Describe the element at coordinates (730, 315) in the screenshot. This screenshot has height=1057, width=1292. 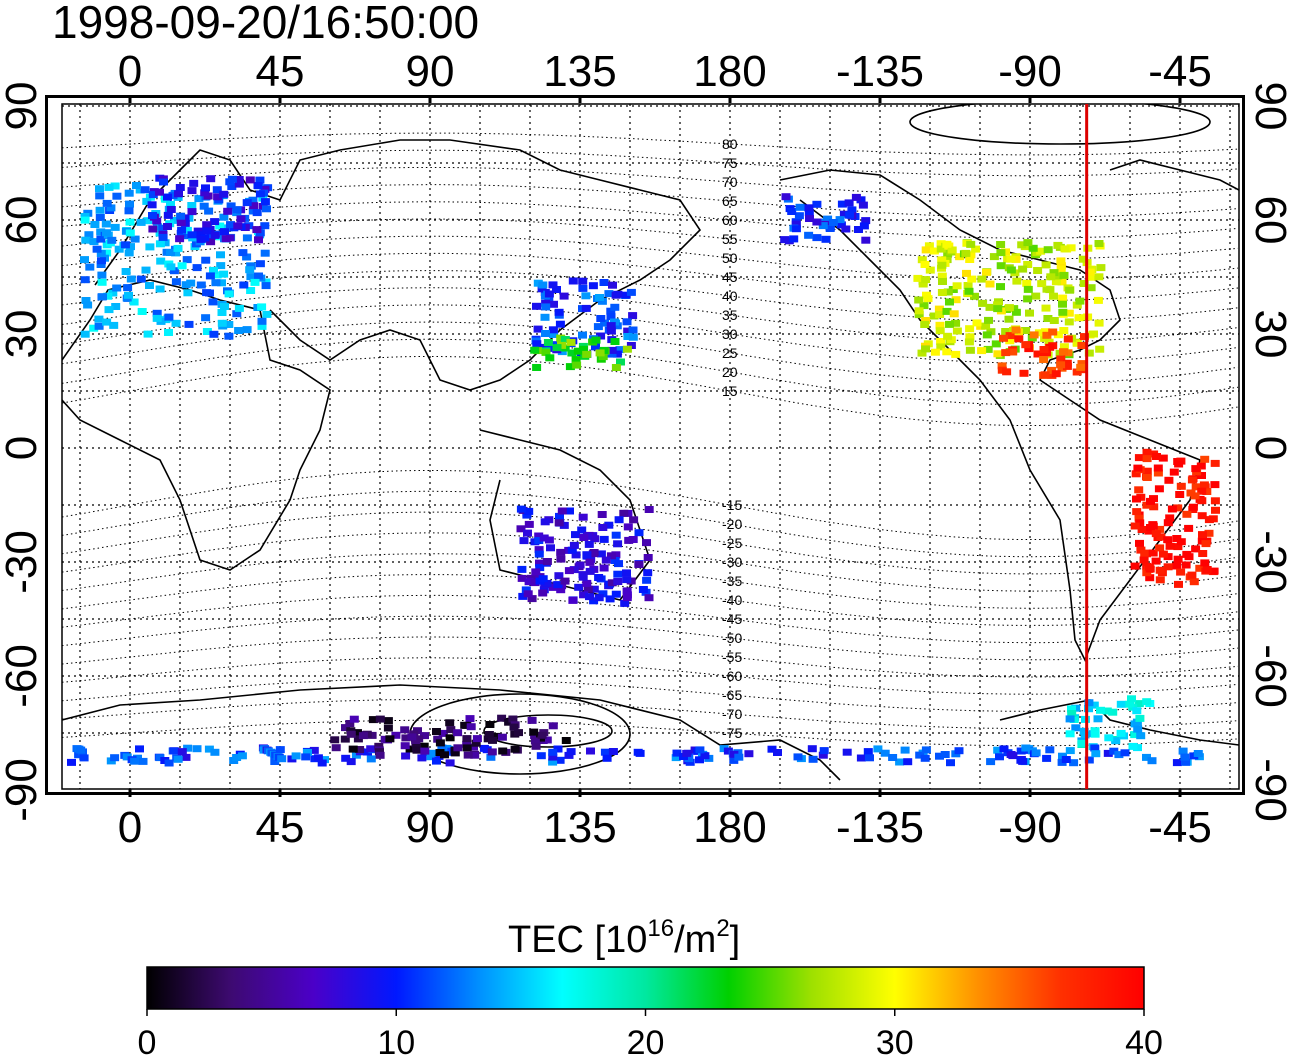
I see `contour-label: 35` at that location.